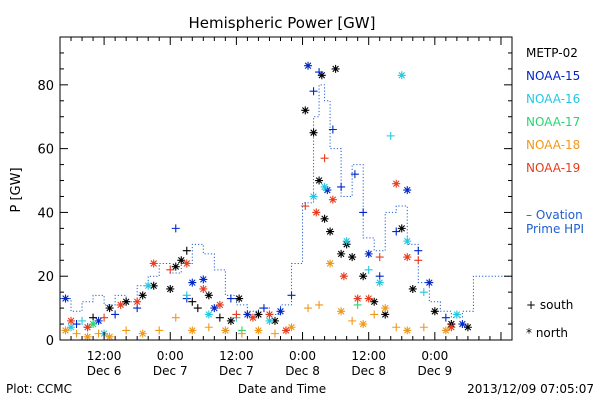  Describe the element at coordinates (282, 389) in the screenshot. I see `x-axis-label: Date and Time` at that location.